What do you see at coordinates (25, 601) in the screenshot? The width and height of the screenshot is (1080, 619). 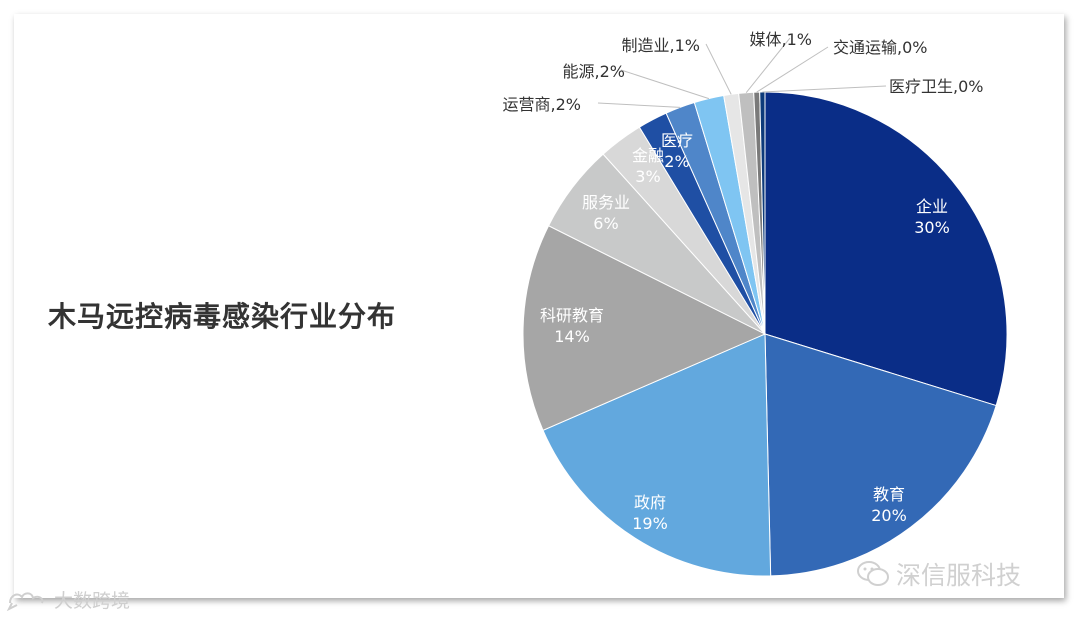 I see `chat-bubble-icon` at bounding box center [25, 601].